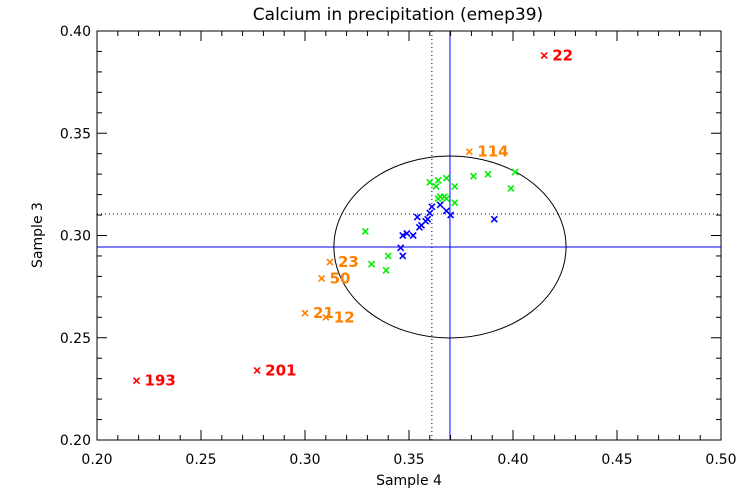 The image size is (750, 500). I want to click on y-tick-label: 0.30, so click(75, 237).